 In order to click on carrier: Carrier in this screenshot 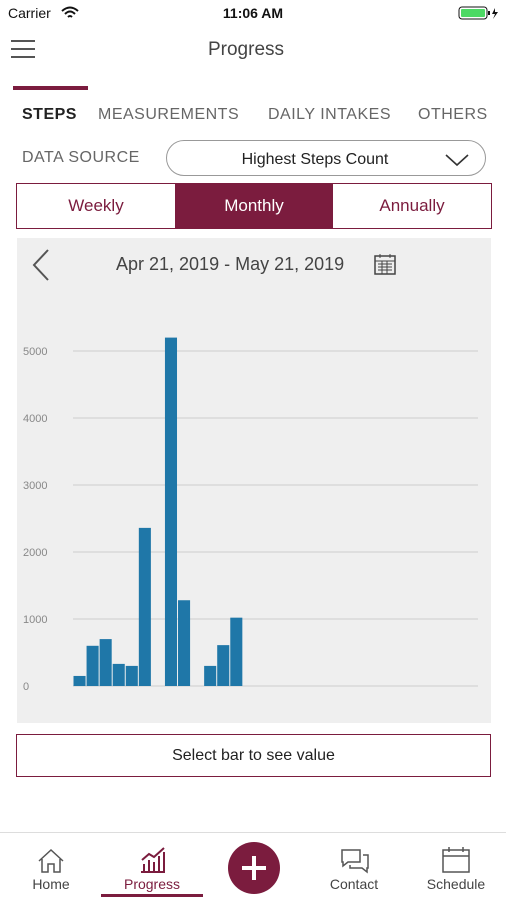, I will do `click(29, 13)`.